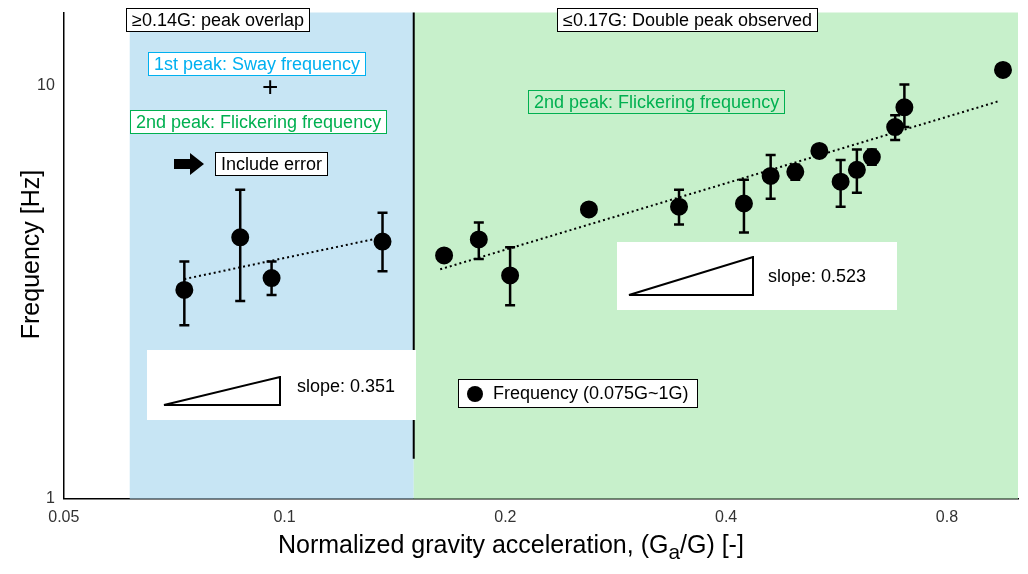 Image resolution: width=1028 pixels, height=574 pixels. What do you see at coordinates (726, 516) in the screenshot?
I see `x-tick-label: 0.4` at bounding box center [726, 516].